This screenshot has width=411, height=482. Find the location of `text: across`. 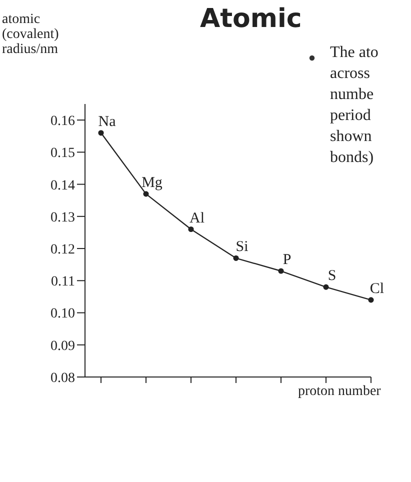

text: across is located at coordinates (350, 74).